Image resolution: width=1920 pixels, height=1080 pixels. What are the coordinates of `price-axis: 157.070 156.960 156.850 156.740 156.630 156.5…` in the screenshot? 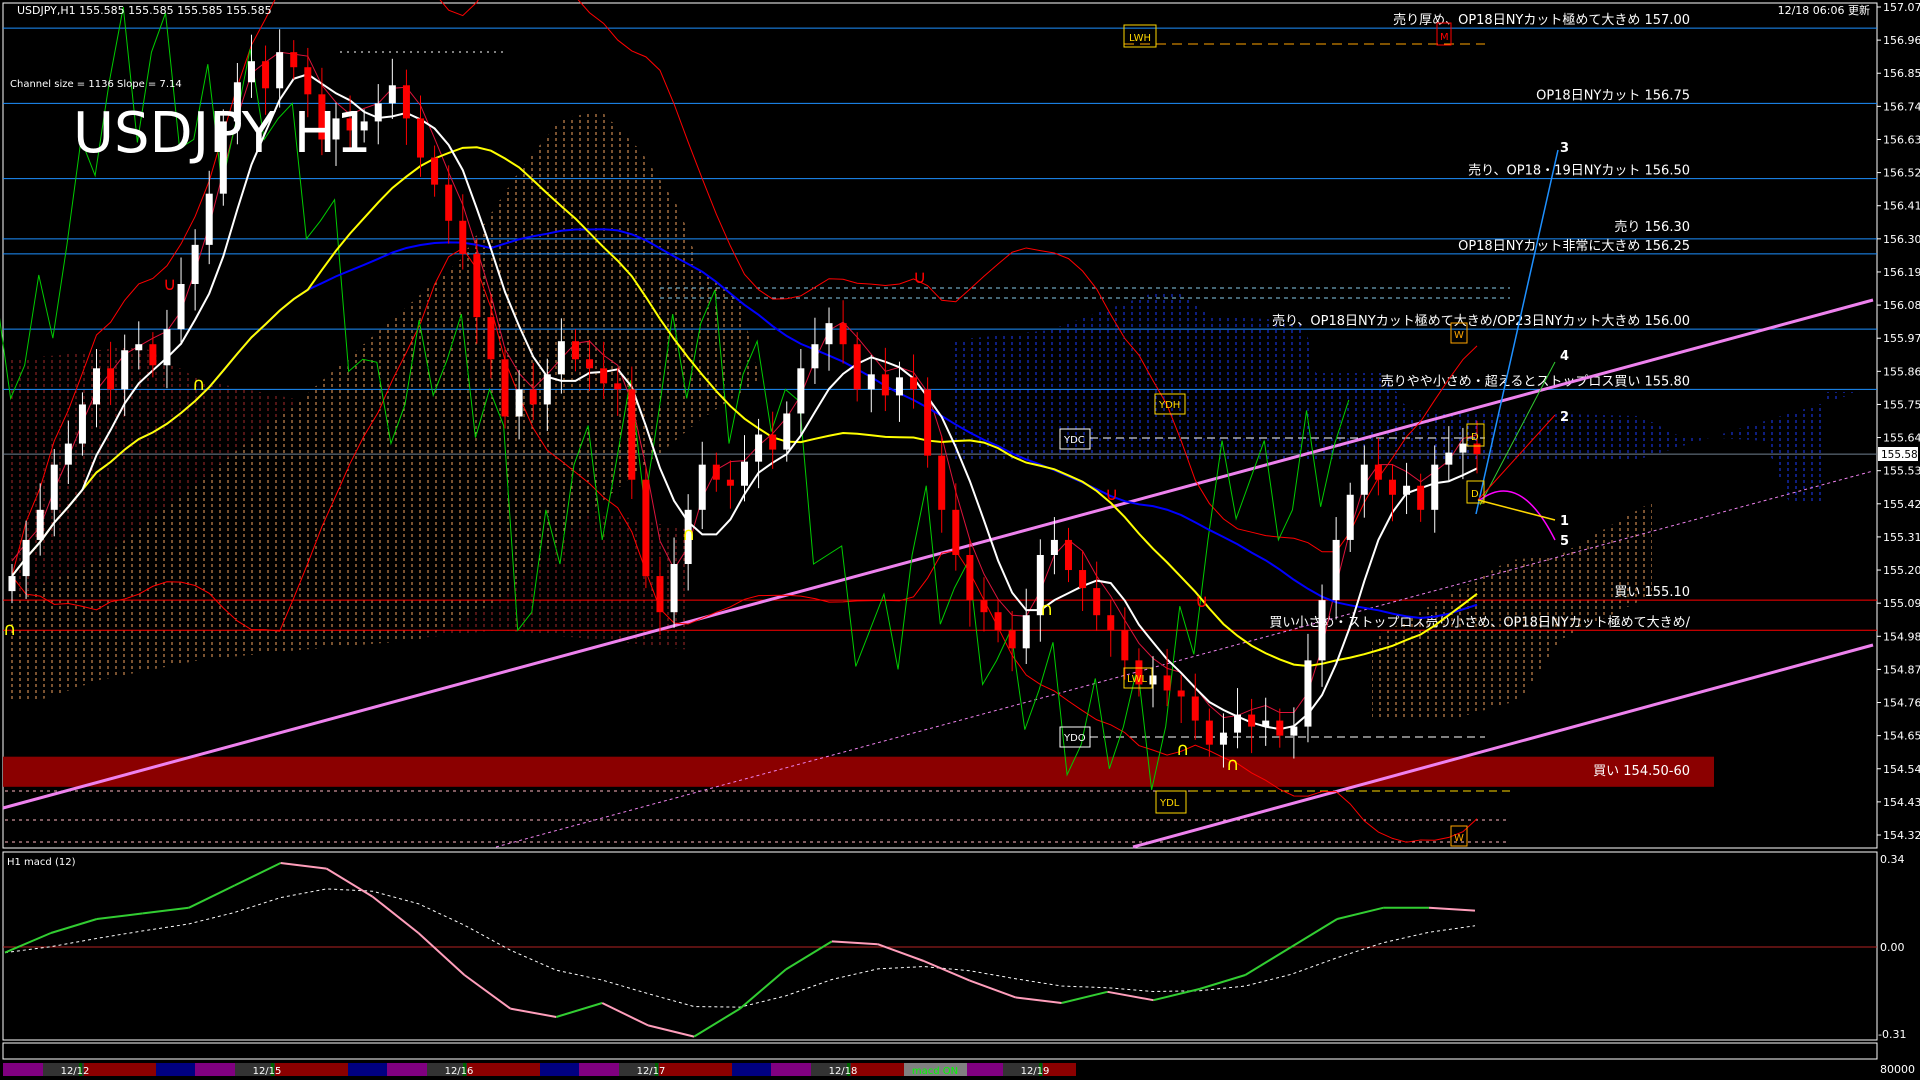 It's located at (1898, 421).